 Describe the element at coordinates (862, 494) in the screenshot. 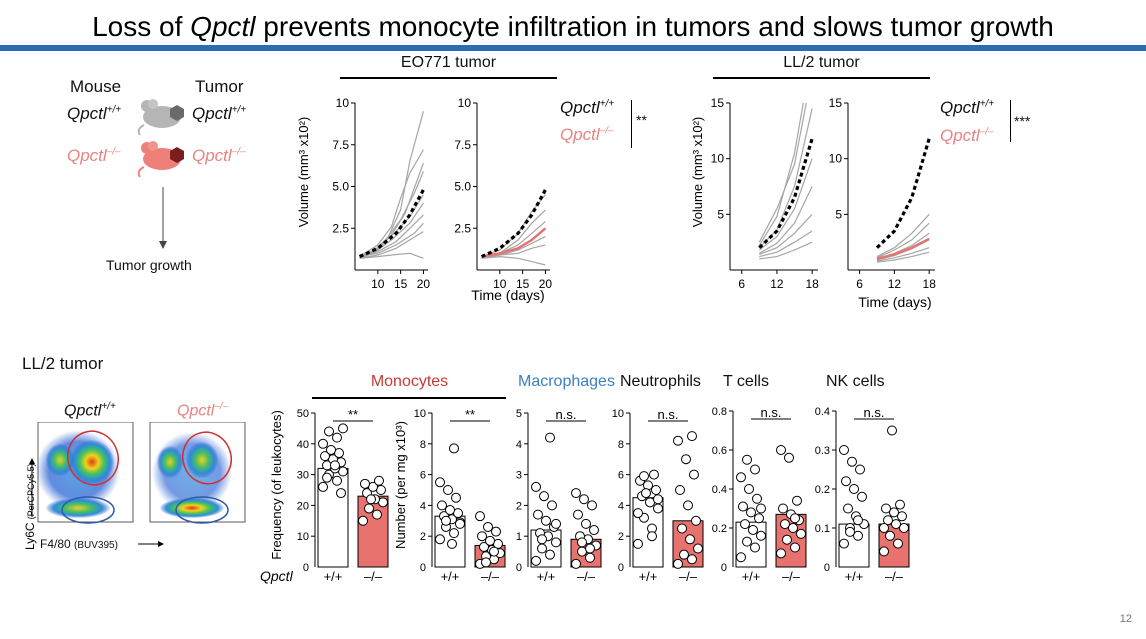

I see `dot-panel-5: 0 0.1 0.2 0.3 0.4 +/+ –/– n.s.` at that location.